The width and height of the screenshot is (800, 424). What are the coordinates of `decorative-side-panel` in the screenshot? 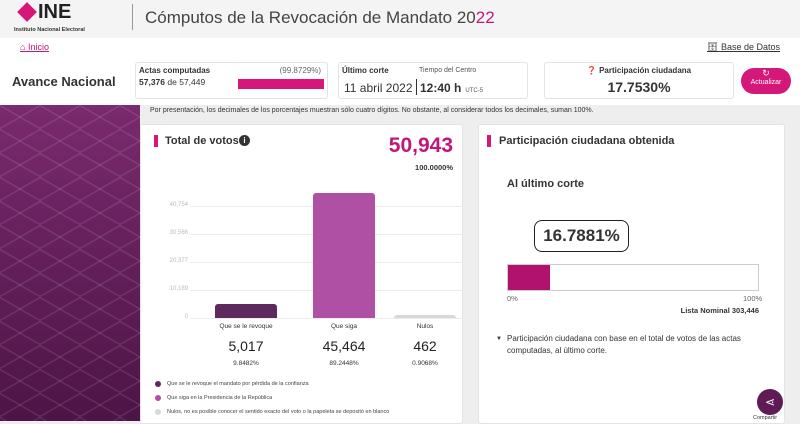 It's located at (70, 263).